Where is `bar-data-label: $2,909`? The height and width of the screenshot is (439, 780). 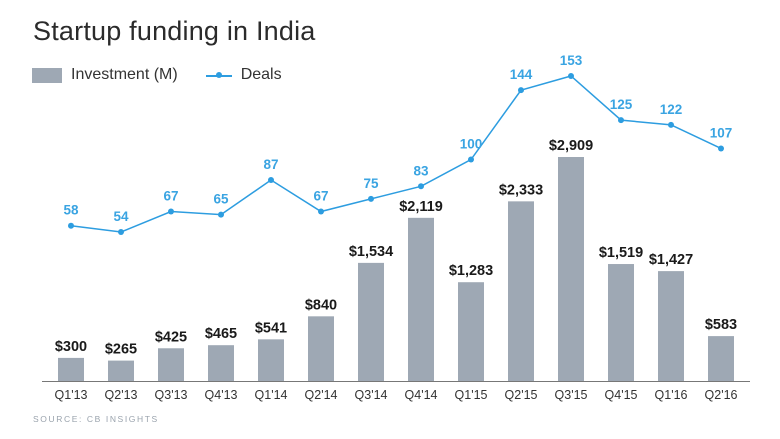 bar-data-label: $2,909 is located at coordinates (571, 146).